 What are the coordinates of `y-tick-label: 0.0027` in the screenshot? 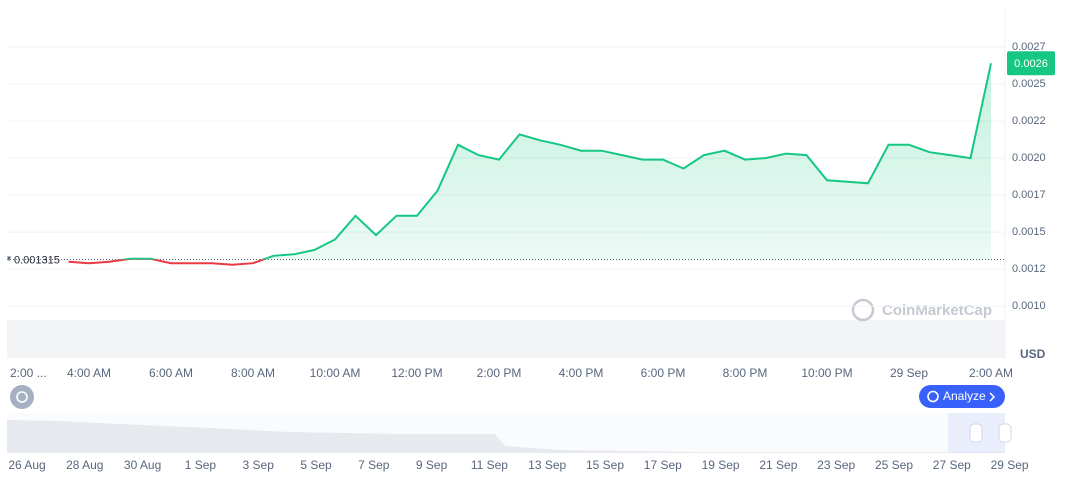 It's located at (1029, 47).